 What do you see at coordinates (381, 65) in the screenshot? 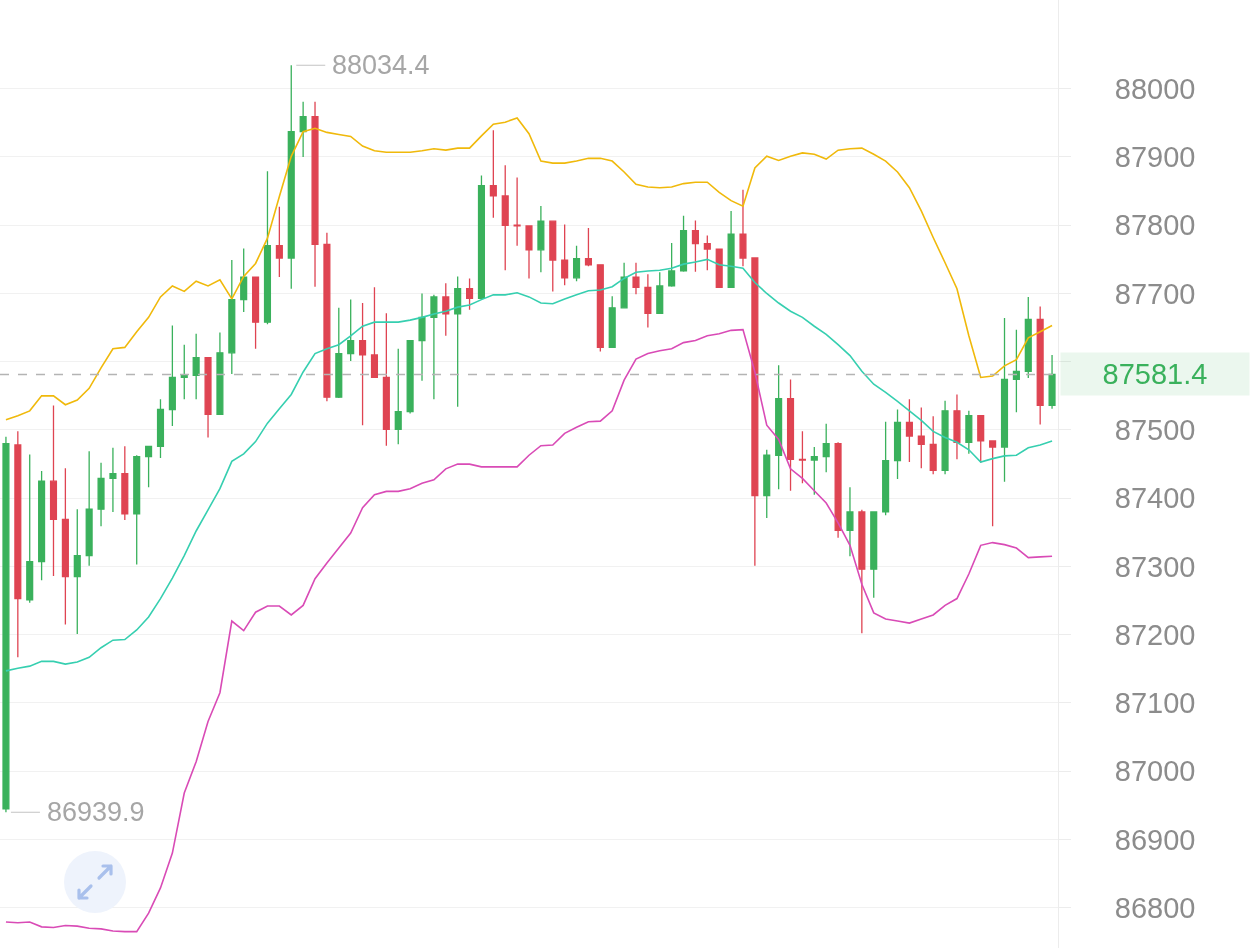
I see `annotation: 88034.4` at bounding box center [381, 65].